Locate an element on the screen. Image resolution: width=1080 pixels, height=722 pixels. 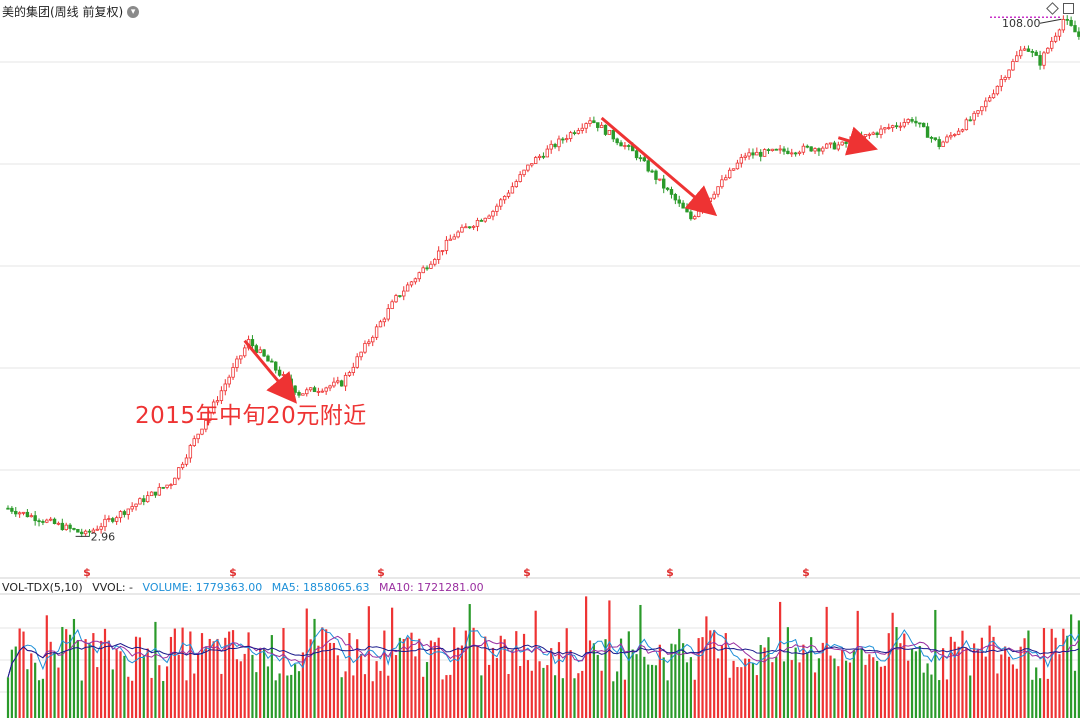
diamond-icon is located at coordinates (1052, 8).